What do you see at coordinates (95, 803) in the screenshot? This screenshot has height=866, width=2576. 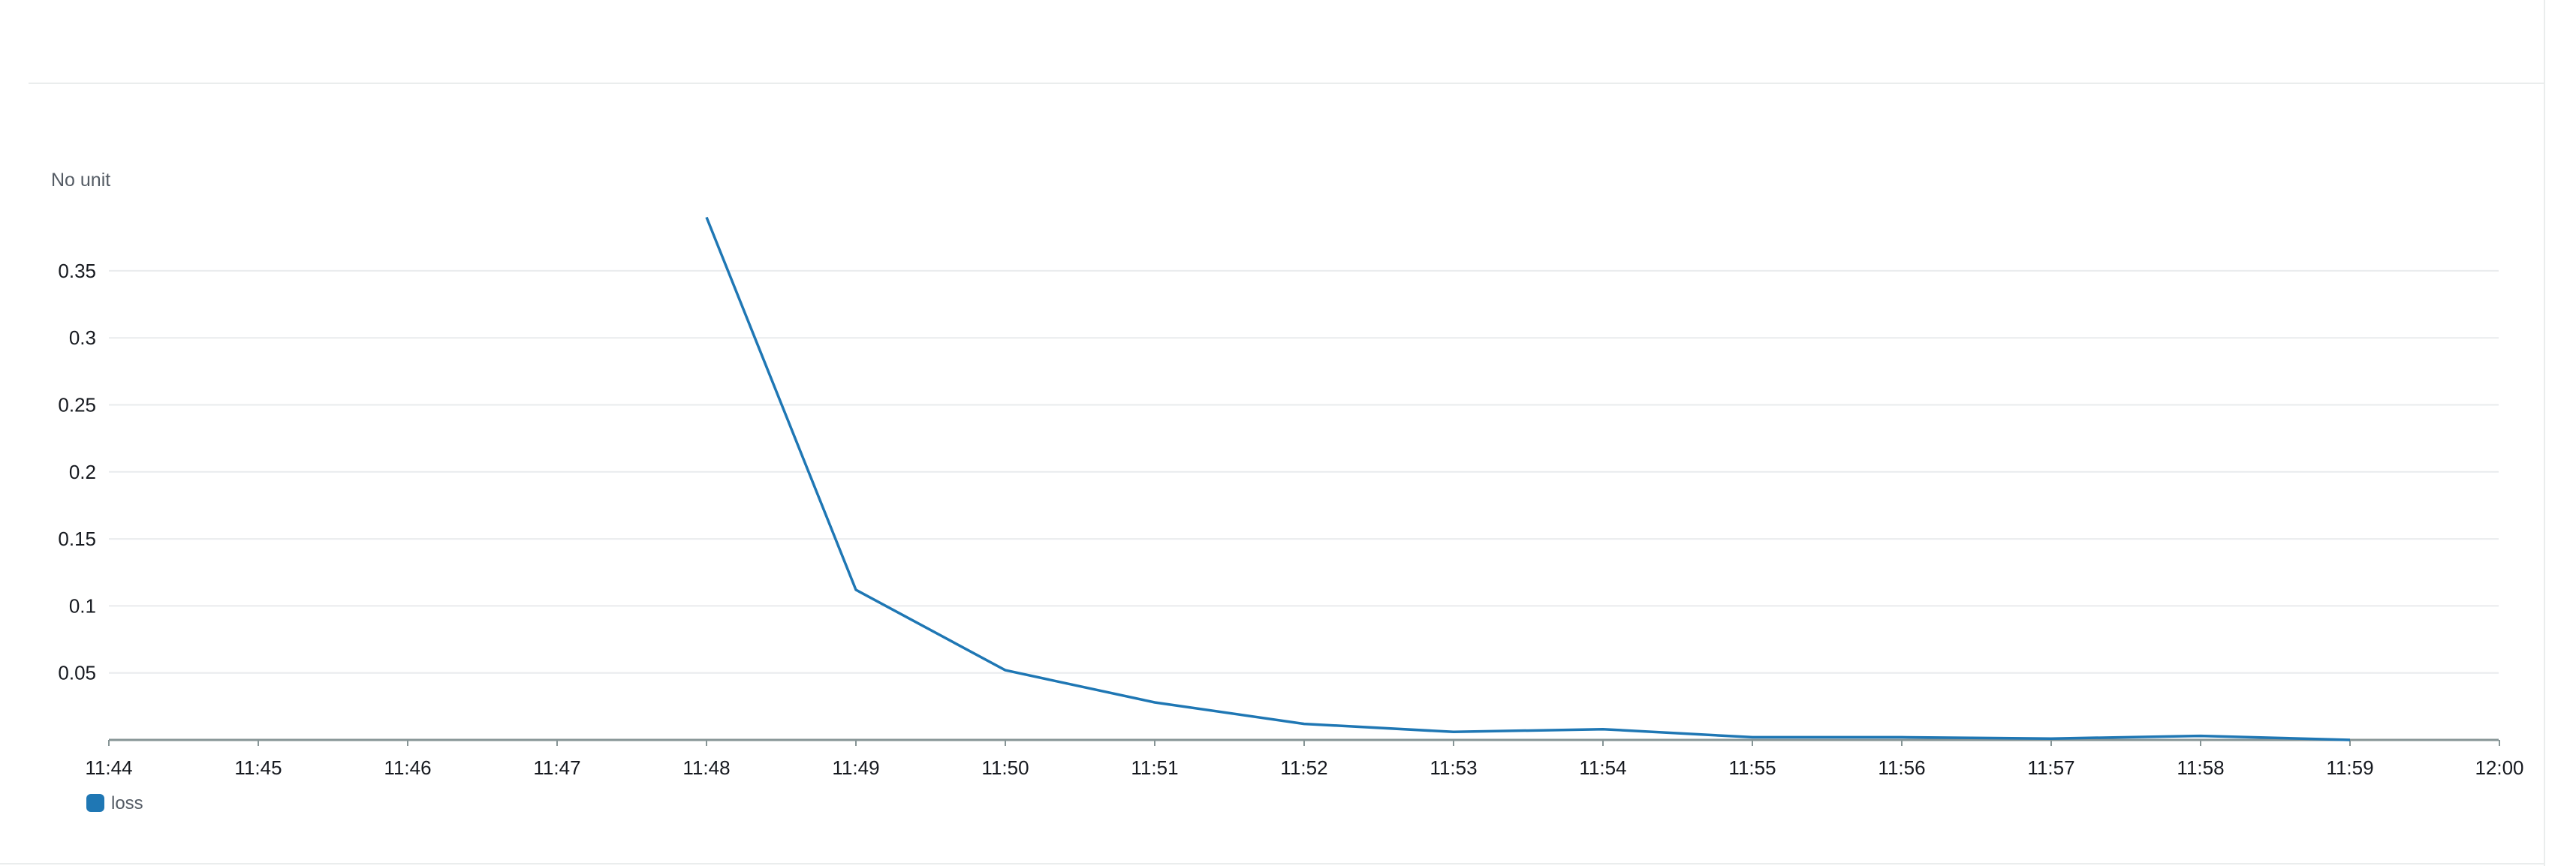 I see `legend-swatch` at bounding box center [95, 803].